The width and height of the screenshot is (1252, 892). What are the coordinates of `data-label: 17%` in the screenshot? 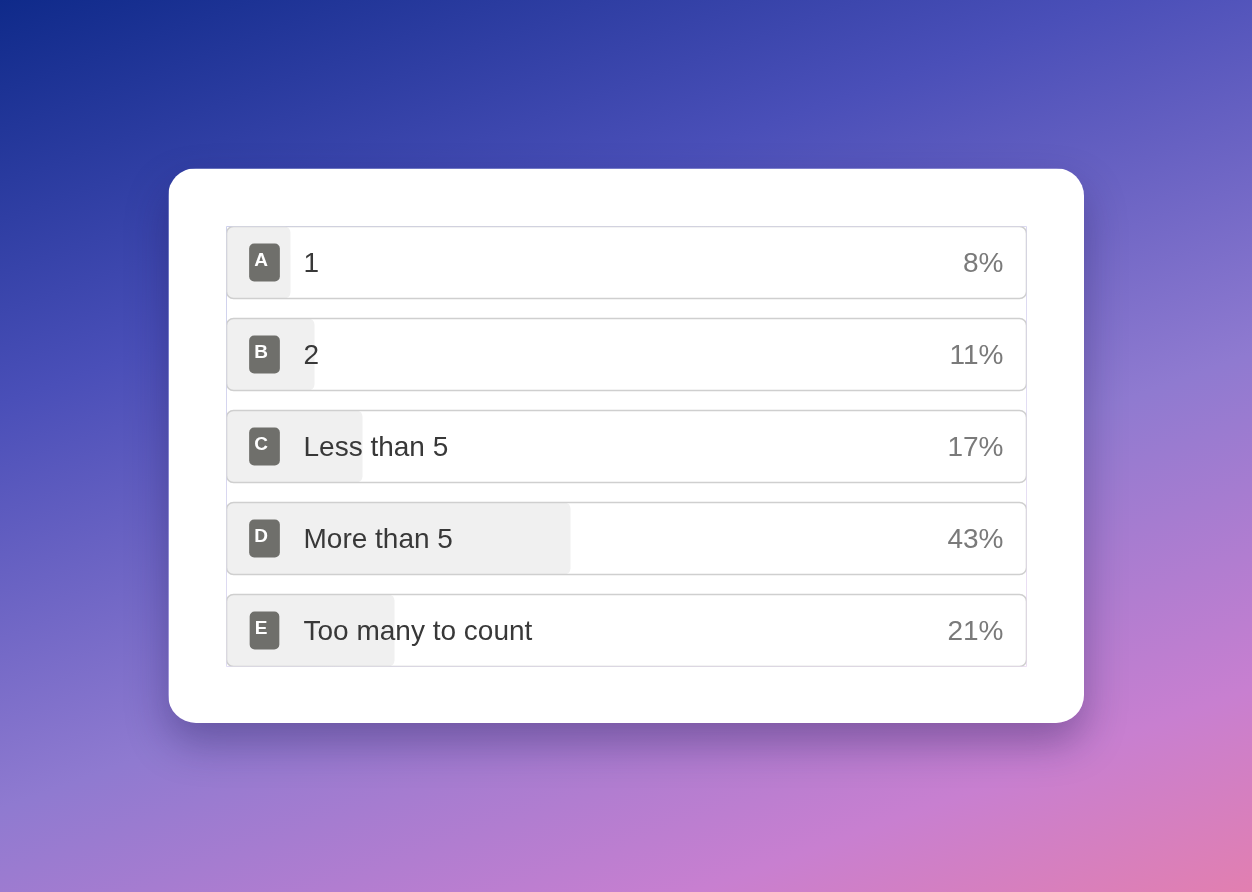 It's located at (975, 446).